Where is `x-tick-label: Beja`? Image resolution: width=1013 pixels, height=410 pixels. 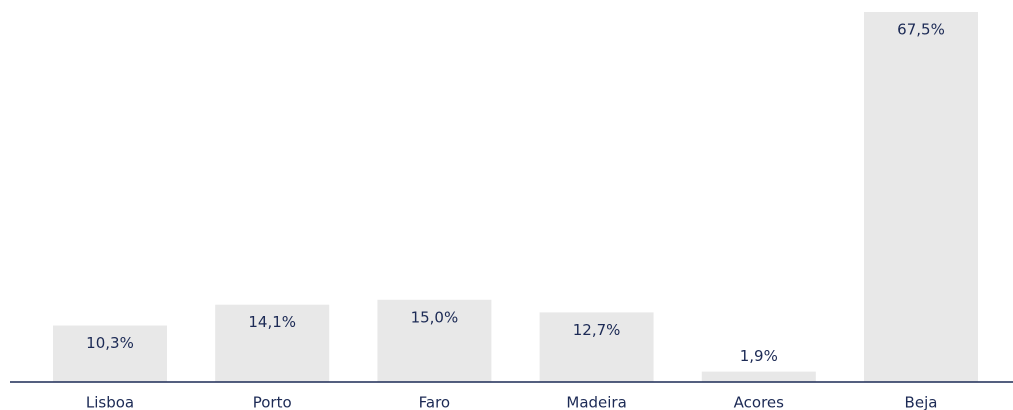
x-tick-label: Beja is located at coordinates (921, 402).